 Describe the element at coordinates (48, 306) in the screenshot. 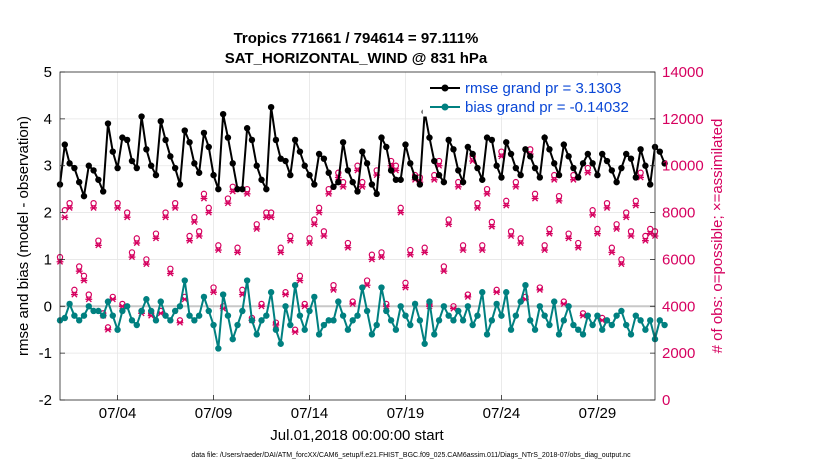

I see `y-left-tick-label: 0` at that location.